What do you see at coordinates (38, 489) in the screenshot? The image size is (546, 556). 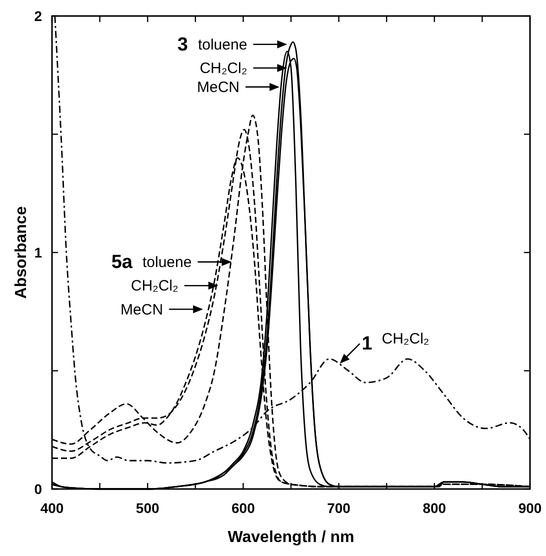 I see `y-tick-label: 0` at bounding box center [38, 489].